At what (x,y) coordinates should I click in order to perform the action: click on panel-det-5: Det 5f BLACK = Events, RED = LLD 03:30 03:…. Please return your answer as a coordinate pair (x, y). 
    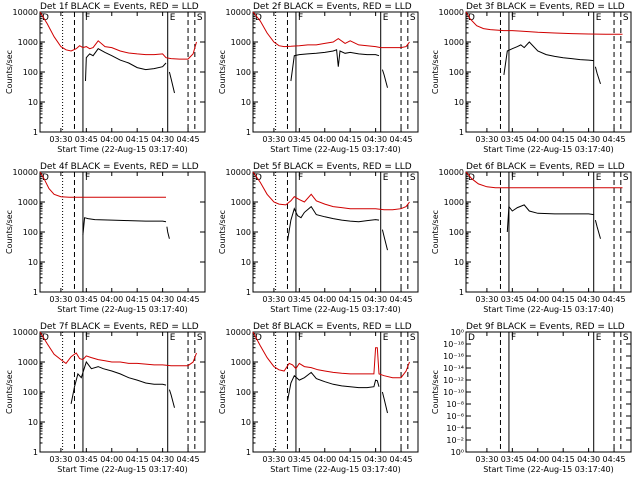
    Looking at the image, I should click on (318, 238).